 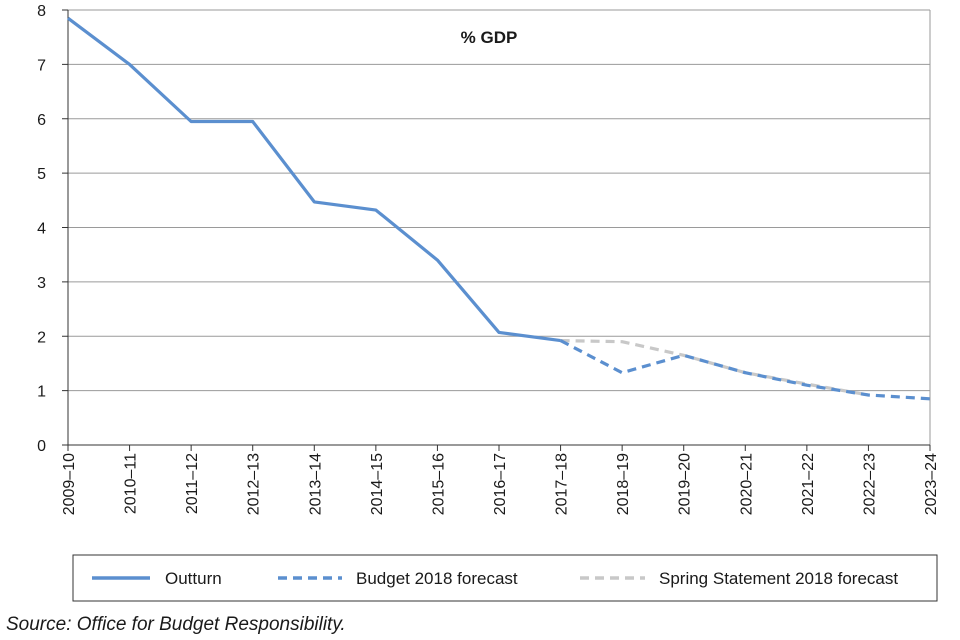 What do you see at coordinates (41, 337) in the screenshot?
I see `y-tick-label: 2` at bounding box center [41, 337].